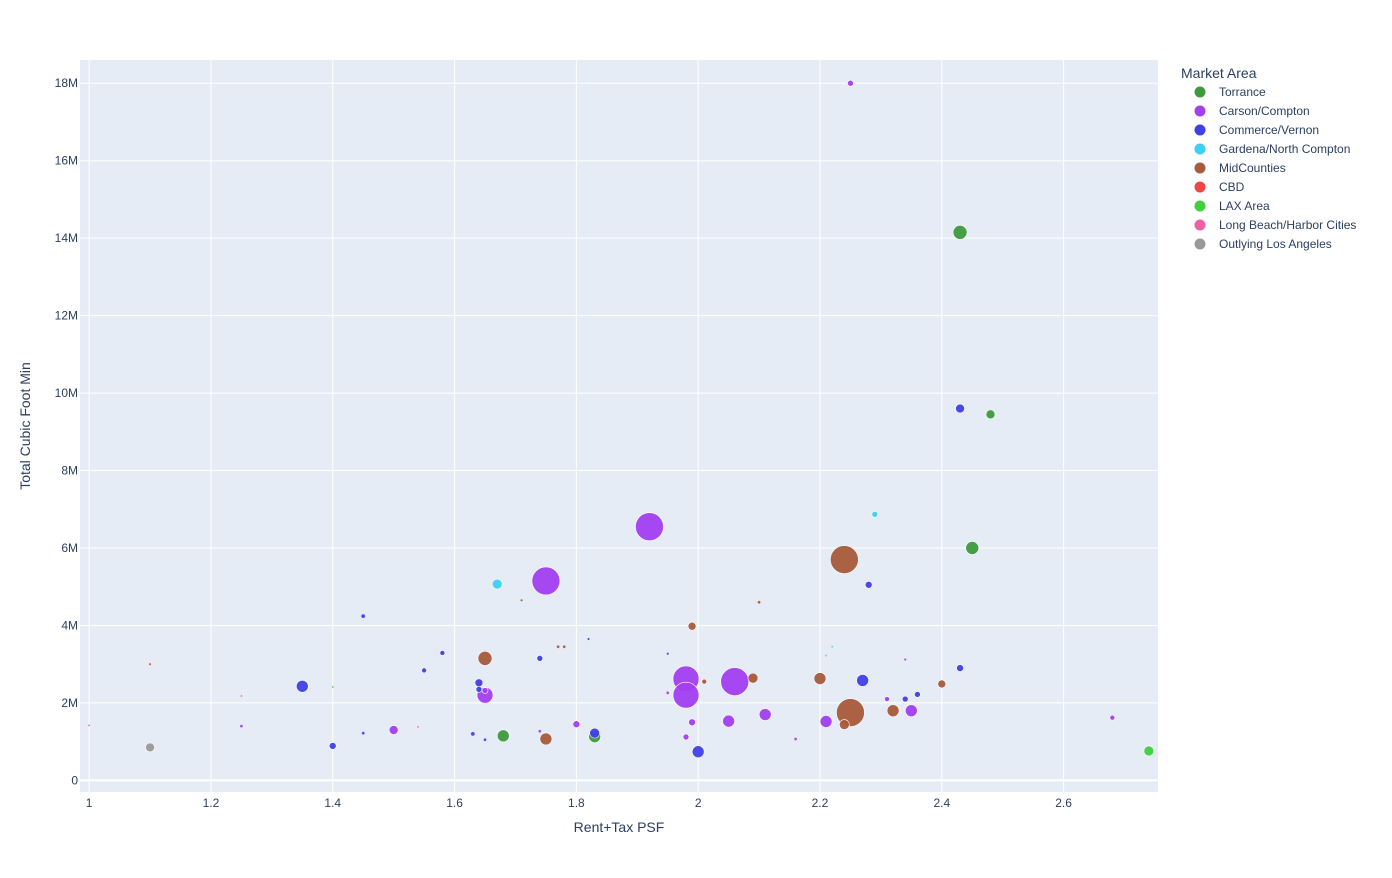  I want to click on legend-item: Long Beach/Harbor Cities, so click(1275, 225).